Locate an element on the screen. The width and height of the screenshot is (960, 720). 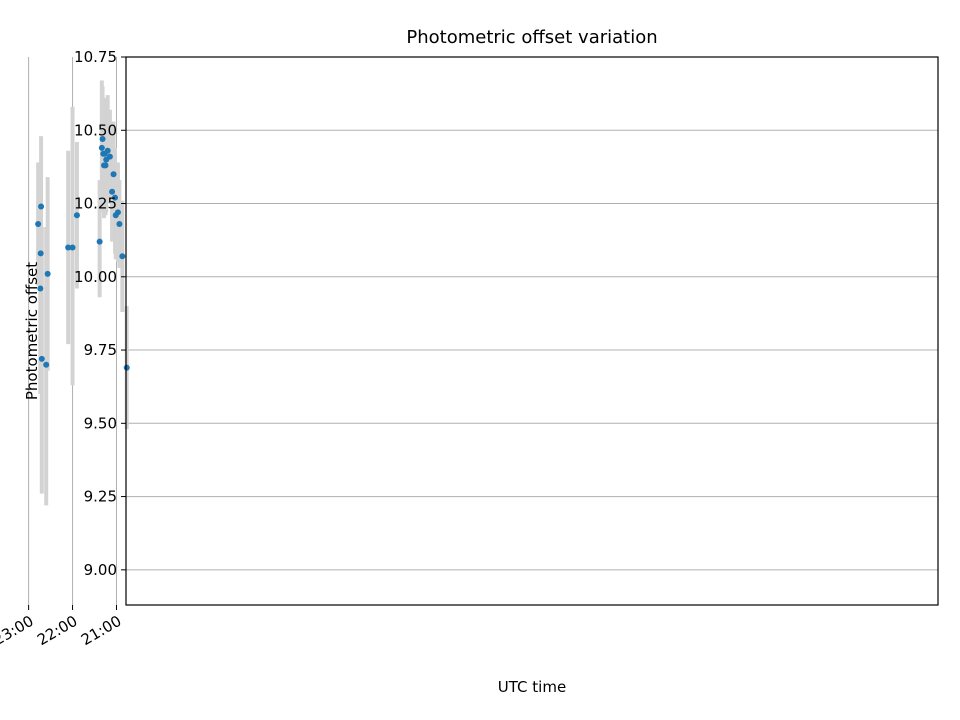
data-points is located at coordinates (82, 253).